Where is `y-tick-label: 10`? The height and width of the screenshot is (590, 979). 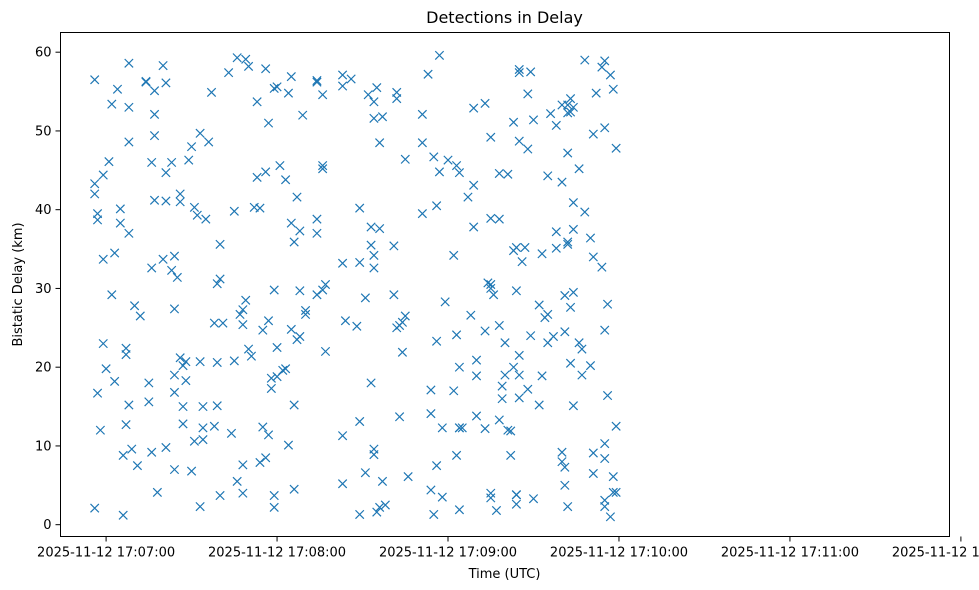
y-tick-label: 10 is located at coordinates (43, 446).